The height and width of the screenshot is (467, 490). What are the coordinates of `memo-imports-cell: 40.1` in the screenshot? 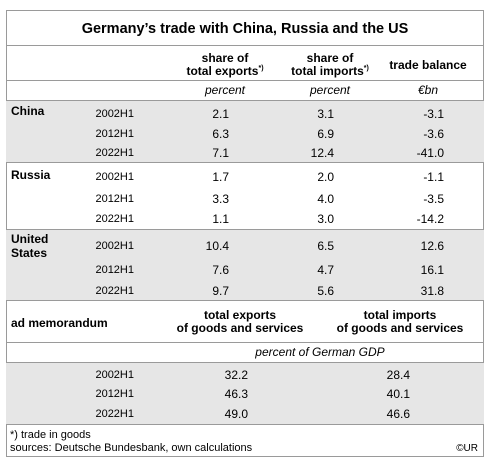 It's located at (398, 394).